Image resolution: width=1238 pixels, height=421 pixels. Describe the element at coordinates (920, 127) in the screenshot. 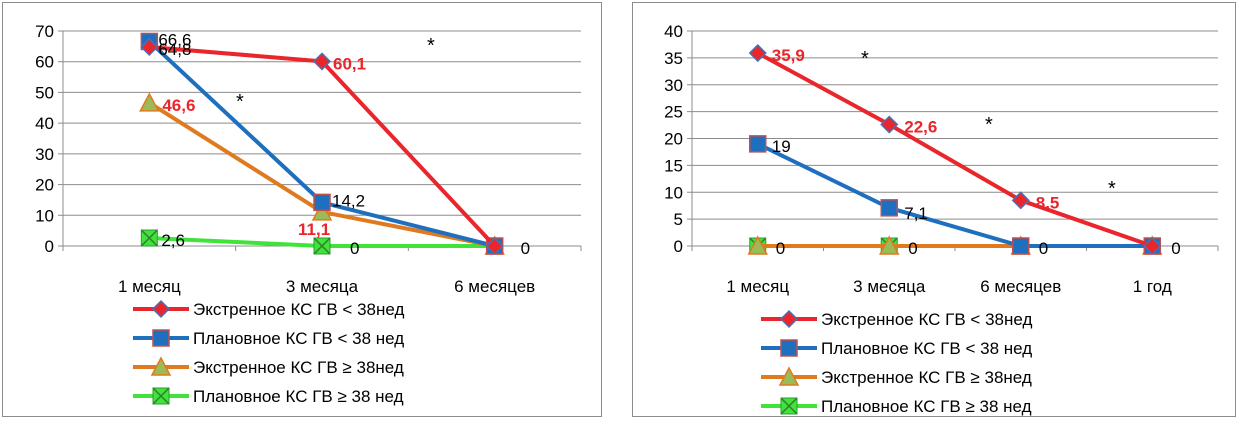

I see `data-label: 22,6` at that location.